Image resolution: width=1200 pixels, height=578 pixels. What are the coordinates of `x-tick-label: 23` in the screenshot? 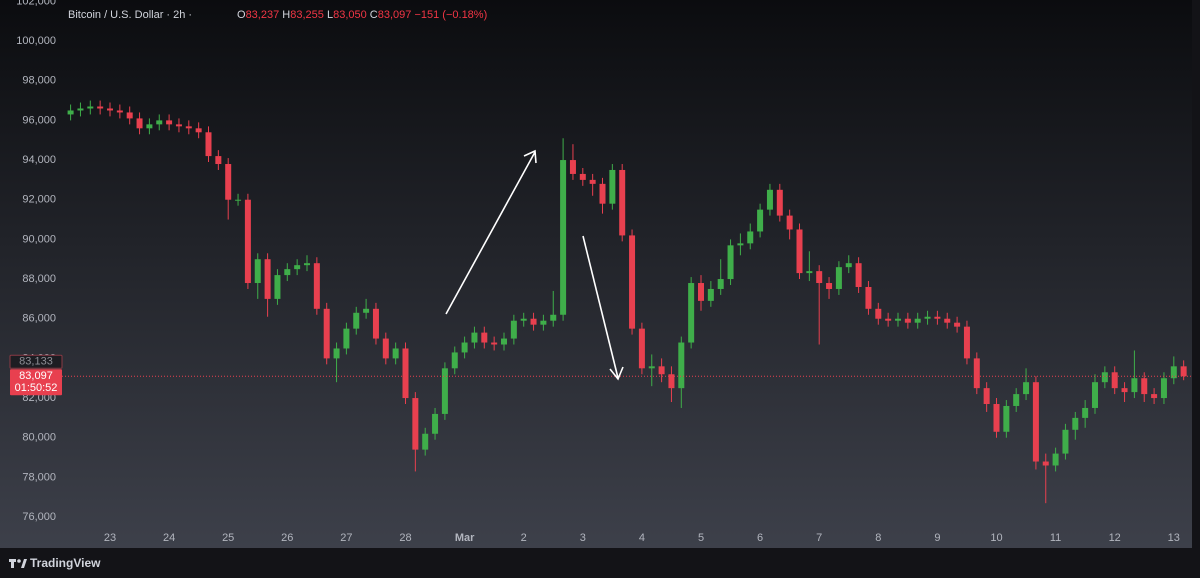 It's located at (110, 538).